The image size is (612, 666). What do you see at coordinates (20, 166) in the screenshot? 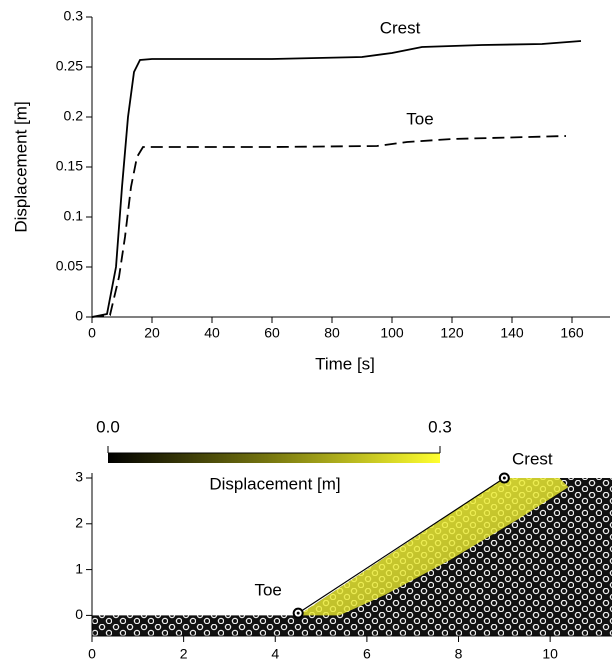
I see `y-axis-label: Displacement [m]` at bounding box center [20, 166].